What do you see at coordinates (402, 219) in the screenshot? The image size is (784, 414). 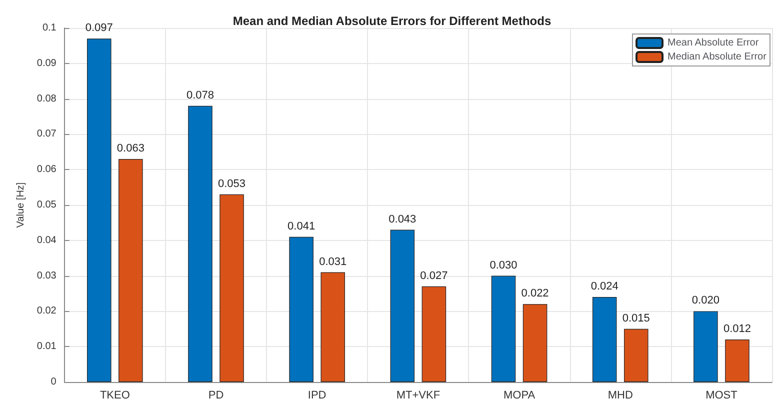 I see `data-label: 0.043` at bounding box center [402, 219].